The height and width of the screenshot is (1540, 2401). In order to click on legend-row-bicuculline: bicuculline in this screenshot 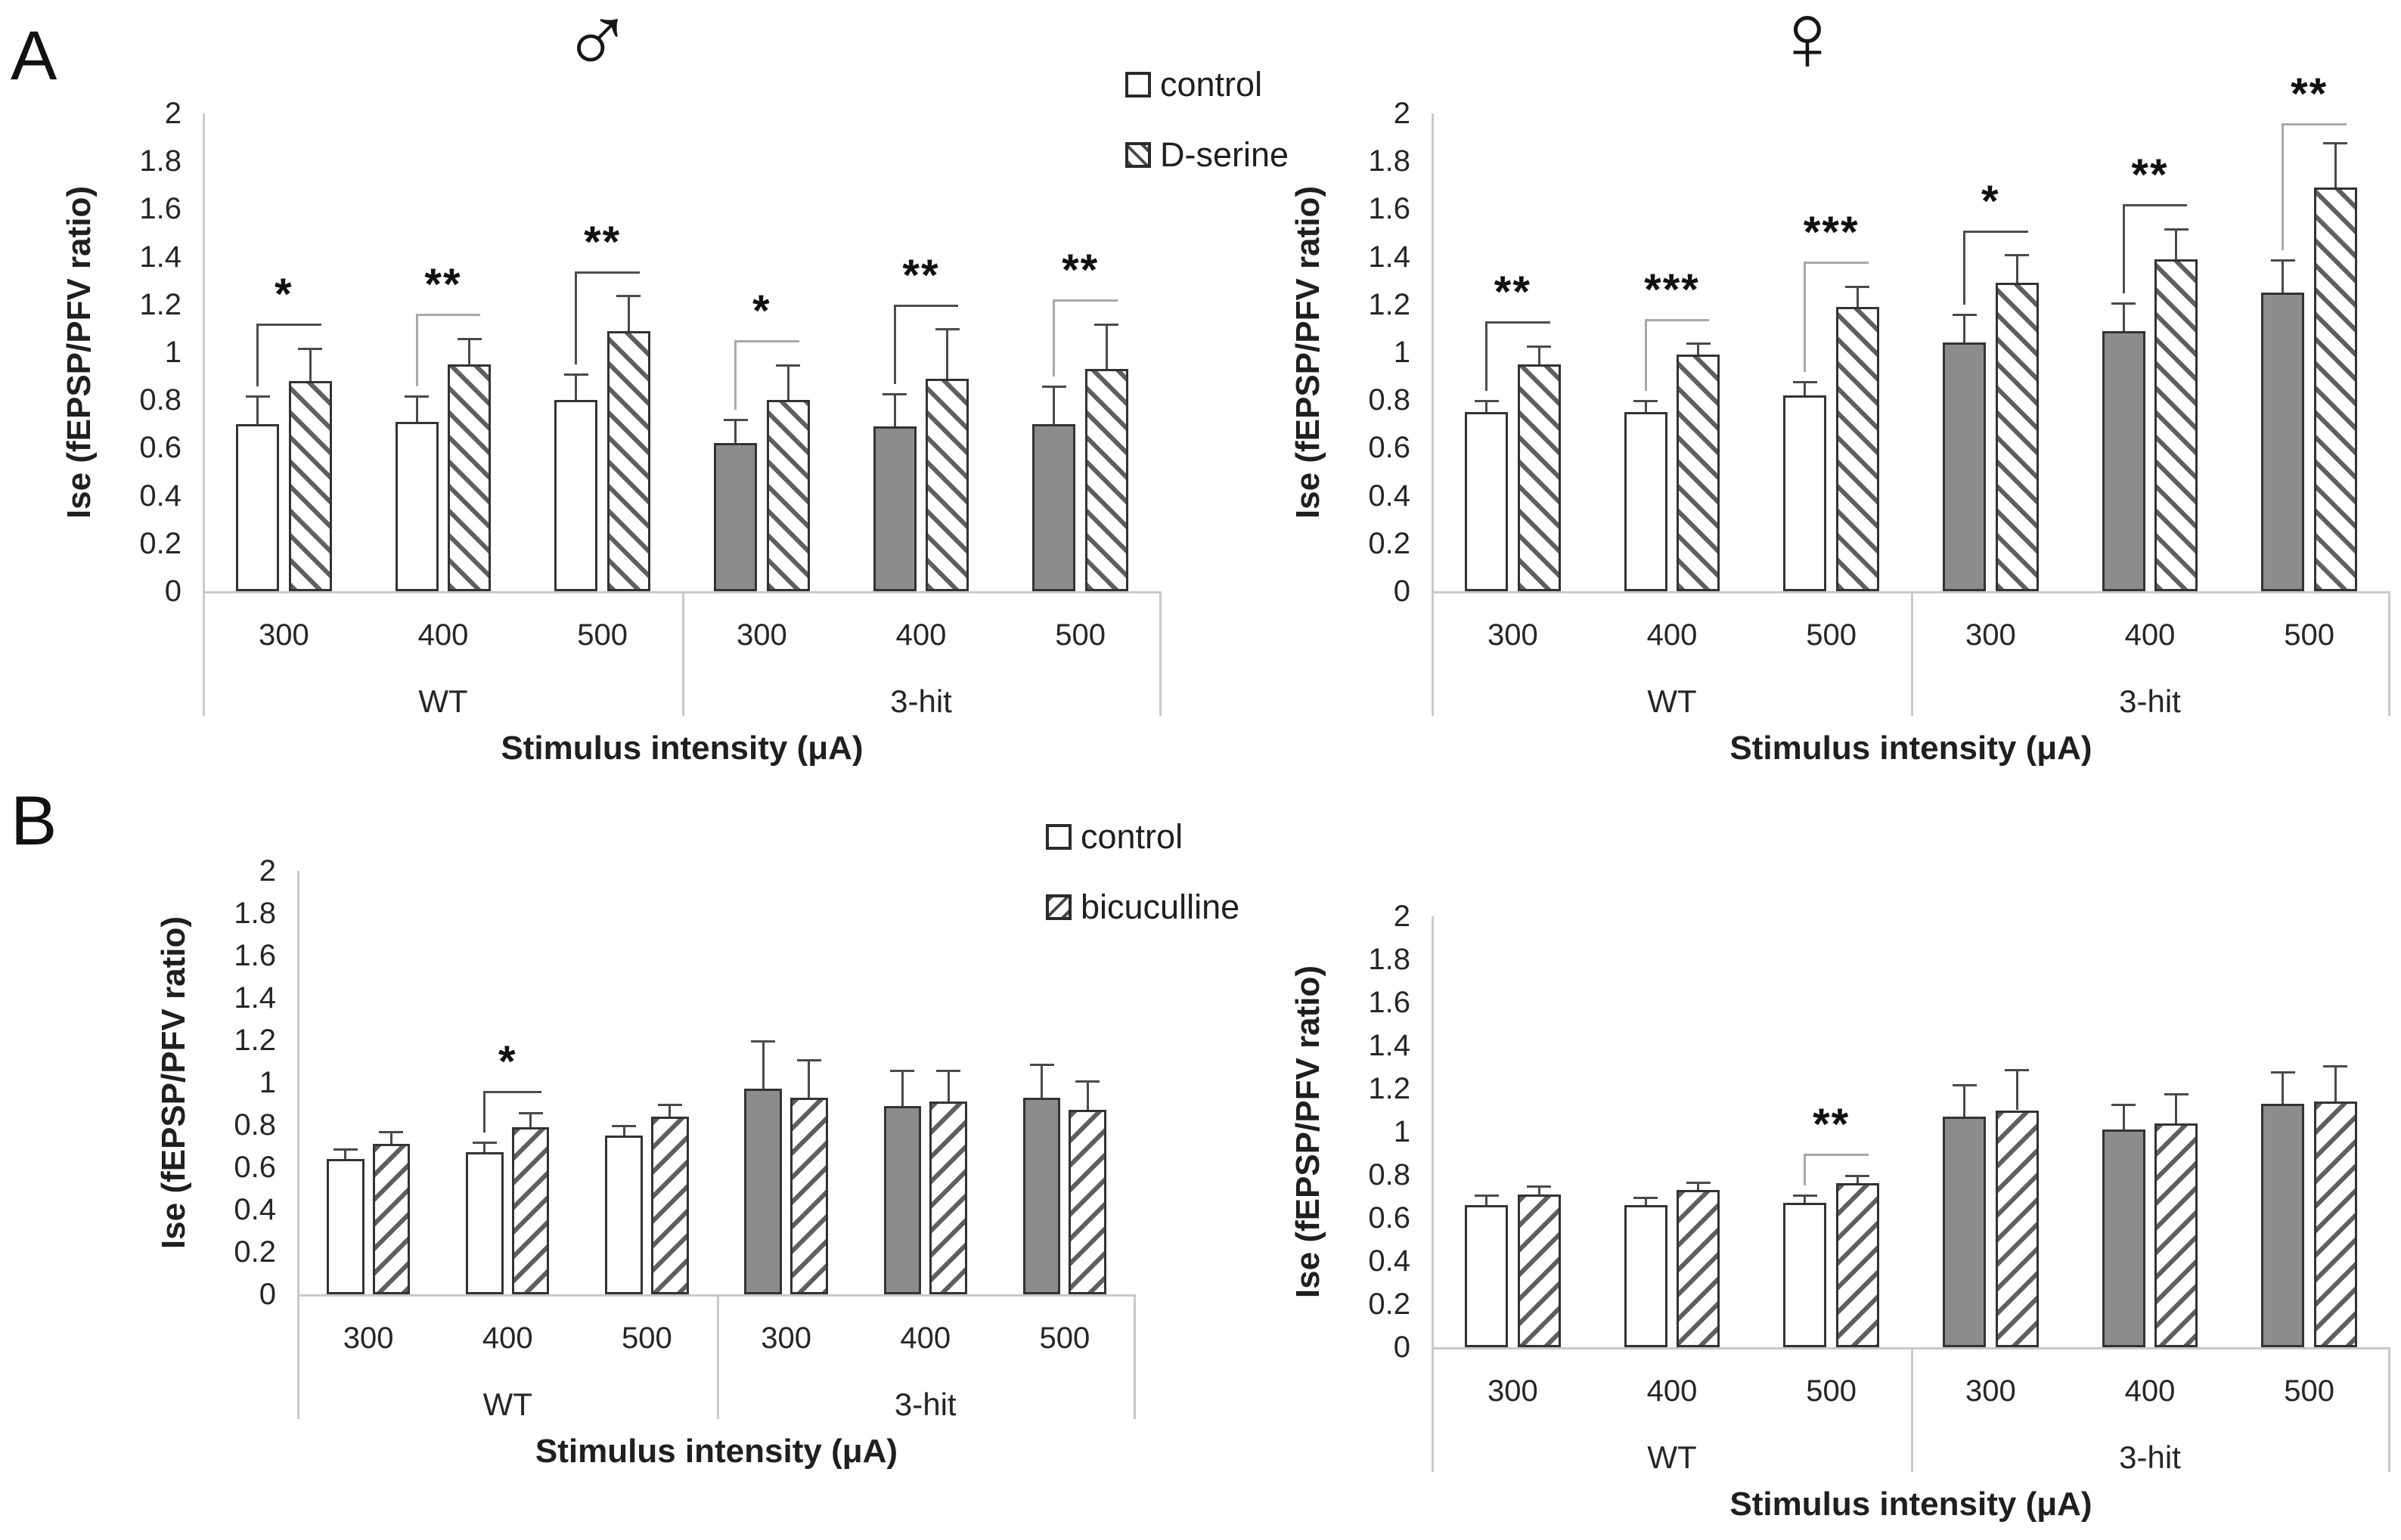, I will do `click(1142, 907)`.